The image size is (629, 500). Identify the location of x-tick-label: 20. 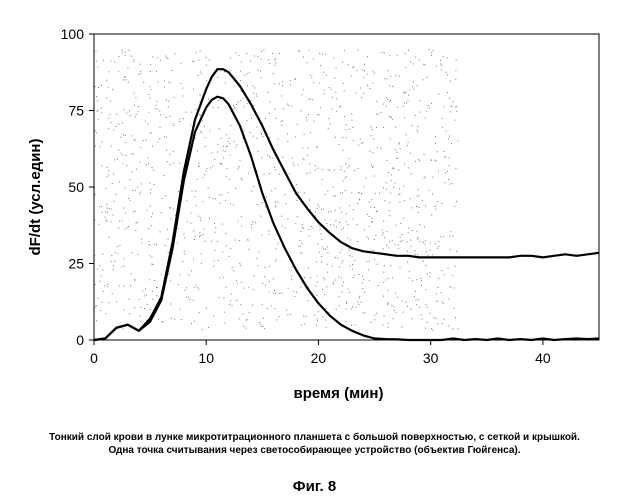
(319, 358).